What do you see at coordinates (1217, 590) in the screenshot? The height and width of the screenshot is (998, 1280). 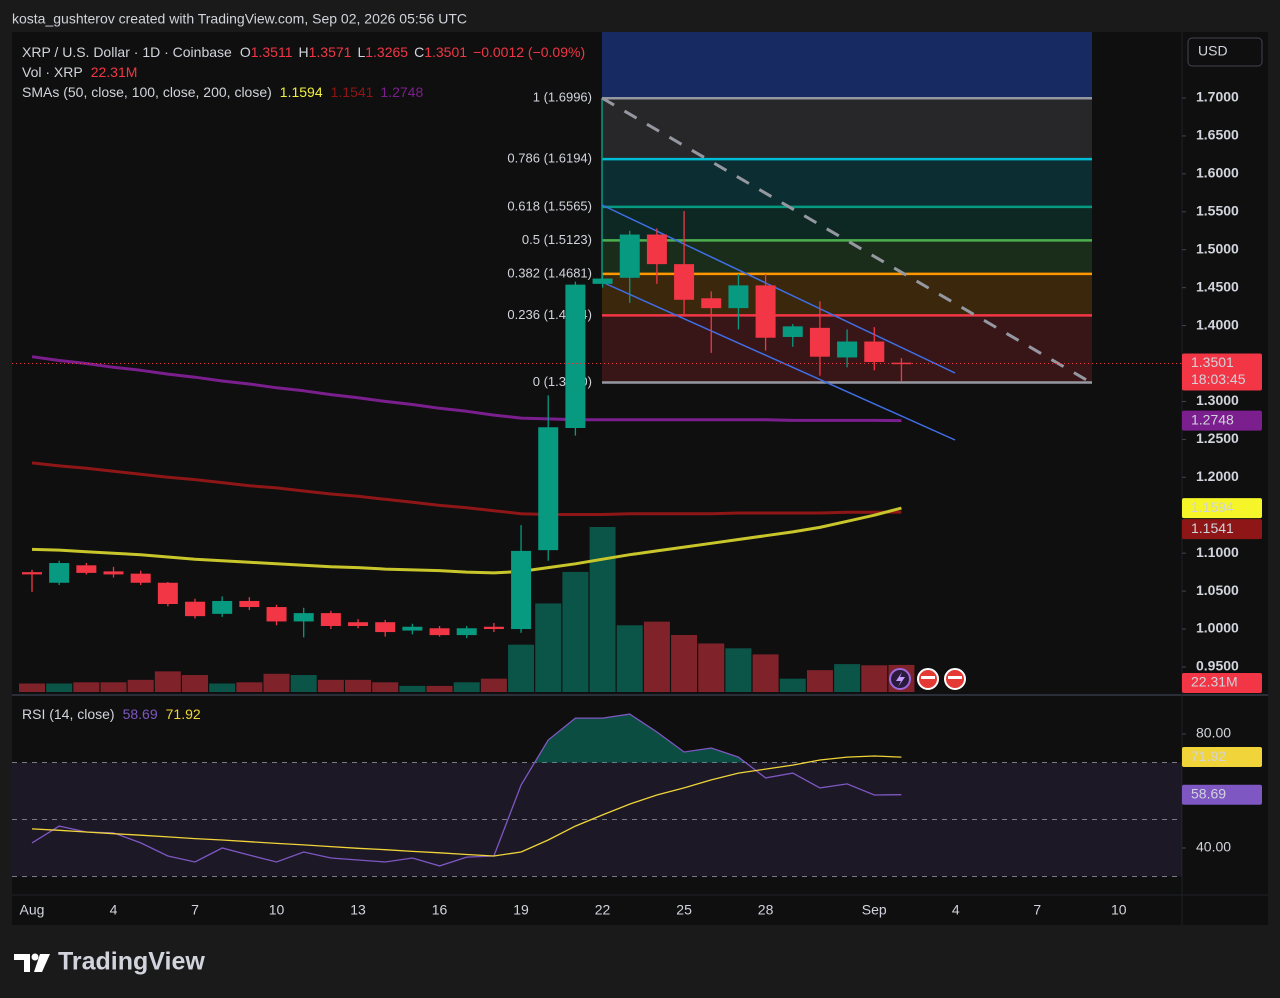 I see `y-tick-label: 1.0500` at bounding box center [1217, 590].